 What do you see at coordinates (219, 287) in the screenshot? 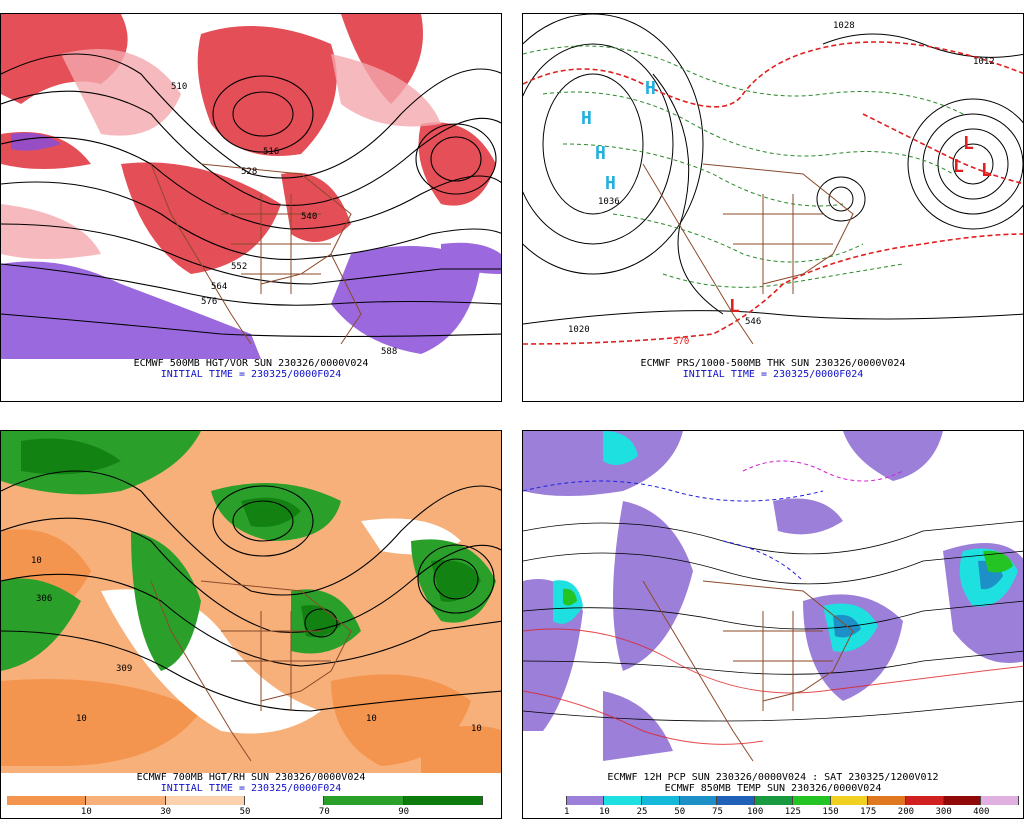
I see `height-label: 564` at bounding box center [219, 287].